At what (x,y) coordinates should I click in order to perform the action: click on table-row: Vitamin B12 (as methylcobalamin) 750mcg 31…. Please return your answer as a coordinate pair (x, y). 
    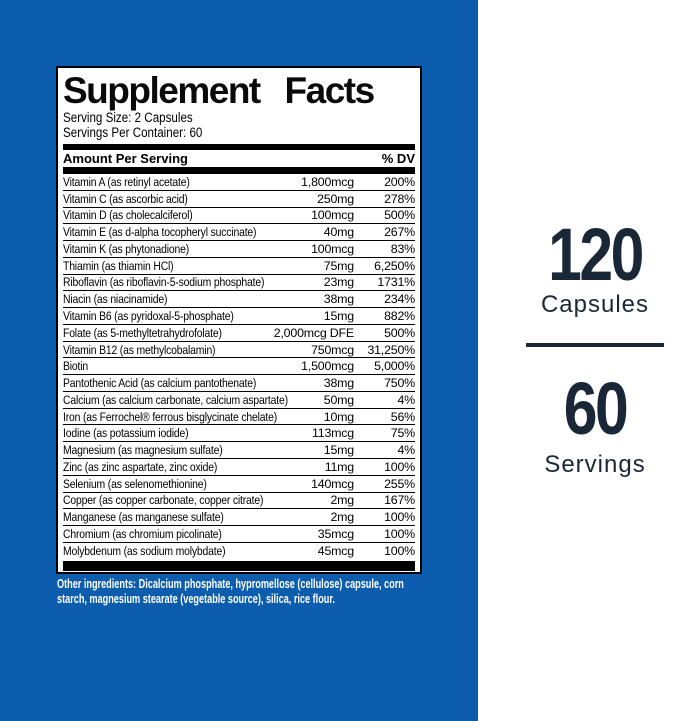
    Looking at the image, I should click on (239, 350).